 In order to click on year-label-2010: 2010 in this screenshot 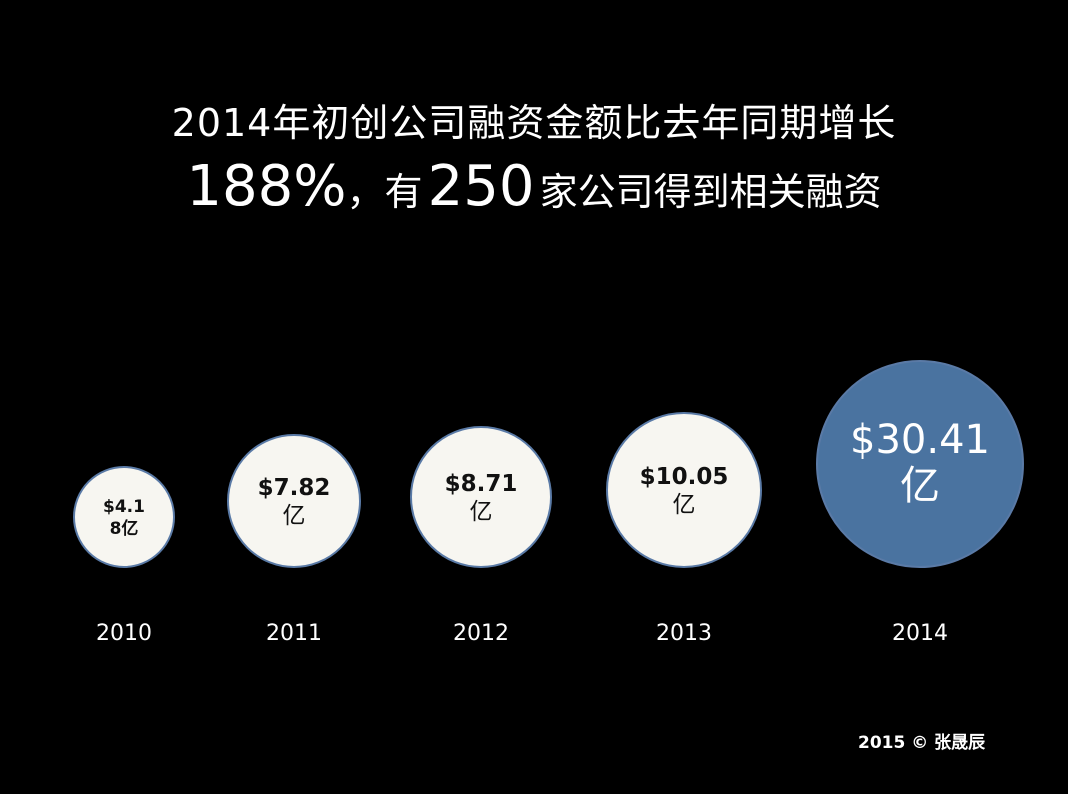, I will do `click(124, 633)`.